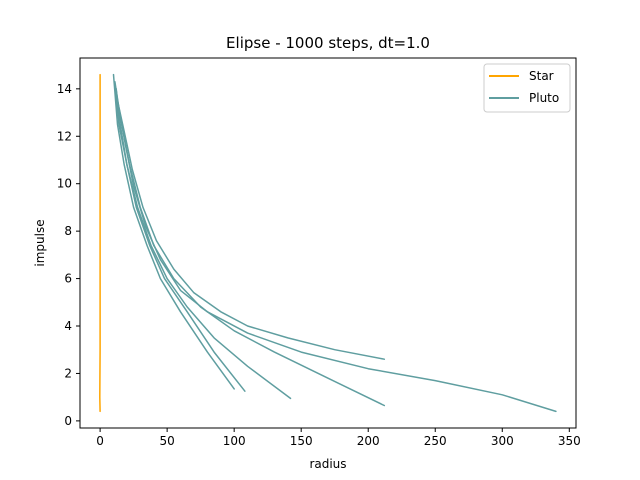  What do you see at coordinates (68, 231) in the screenshot?
I see `y-tick-label: 8` at bounding box center [68, 231].